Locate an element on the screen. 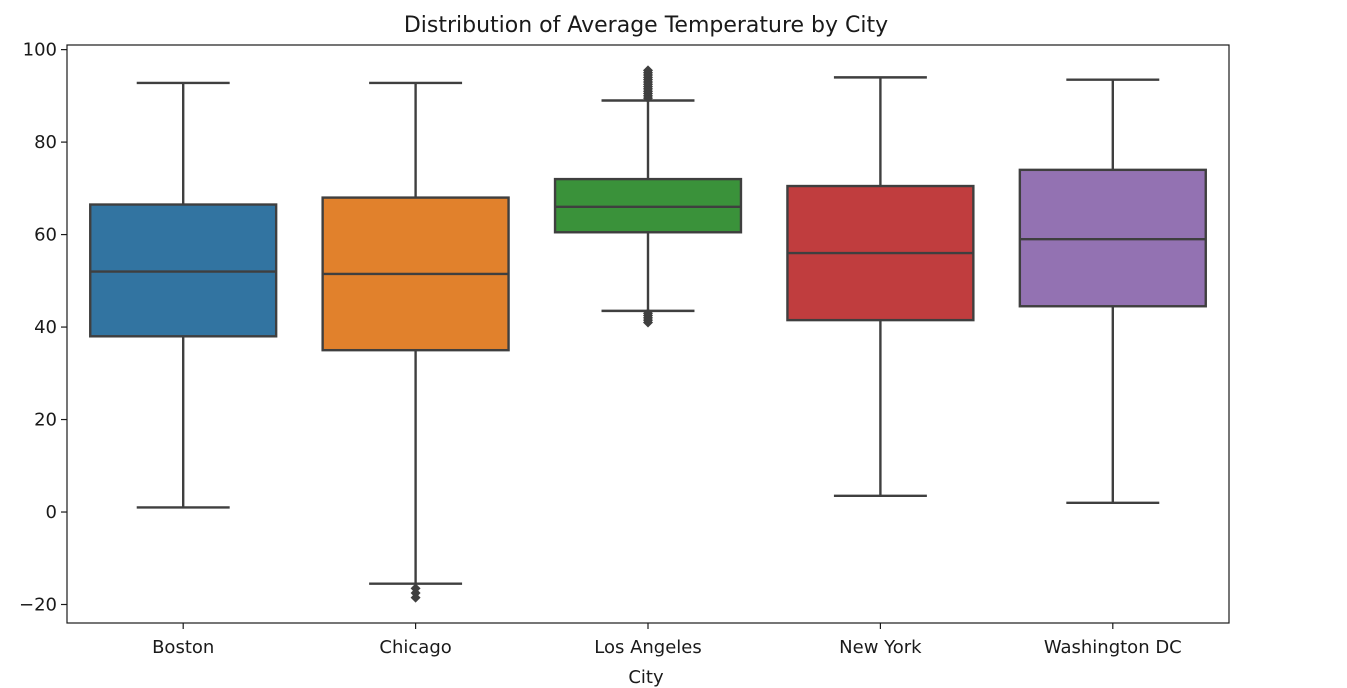  x-tick-label: Chicago is located at coordinates (415, 647).